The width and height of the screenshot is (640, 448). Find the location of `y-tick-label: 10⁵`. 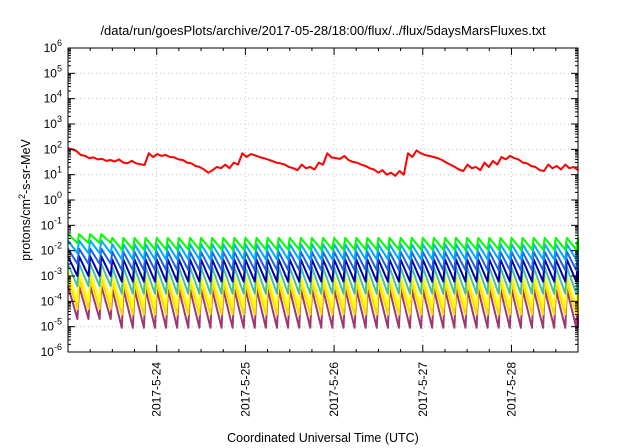

y-tick-label: 10⁵ is located at coordinates (53, 71).